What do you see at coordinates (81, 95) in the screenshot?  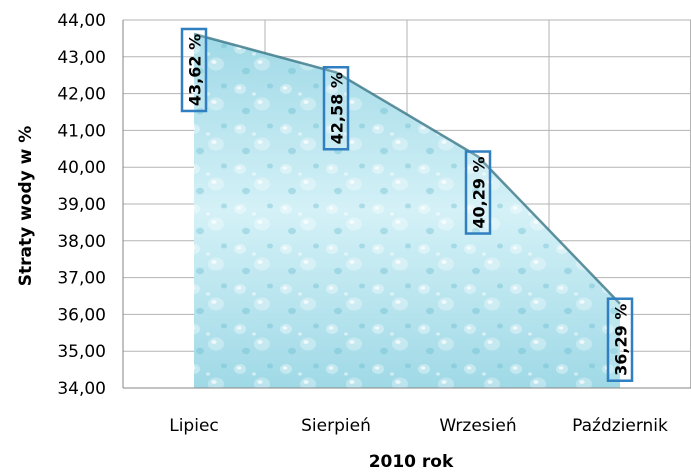 I see `y-tick-label: 42,00` at bounding box center [81, 95].